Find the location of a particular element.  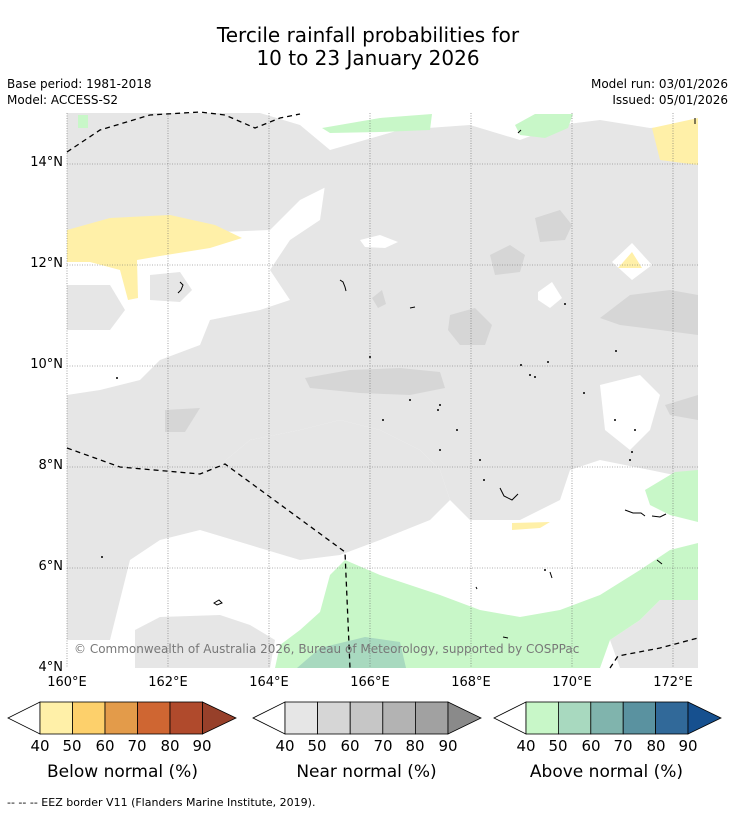

near-tick-90: 90 is located at coordinates (448, 746).